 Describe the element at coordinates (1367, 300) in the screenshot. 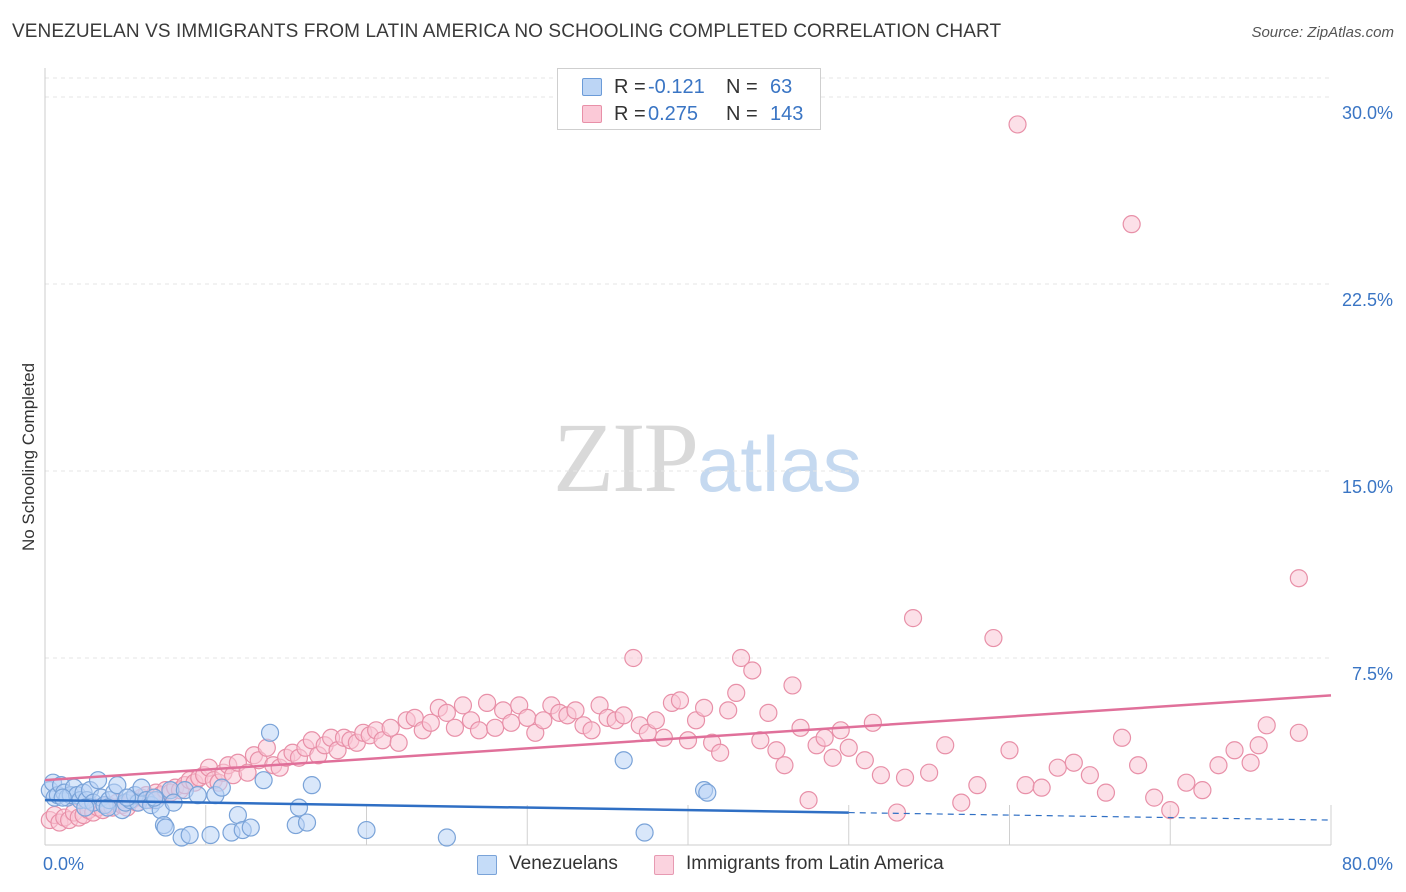

I see `y-tick-label: 22.5%` at that location.